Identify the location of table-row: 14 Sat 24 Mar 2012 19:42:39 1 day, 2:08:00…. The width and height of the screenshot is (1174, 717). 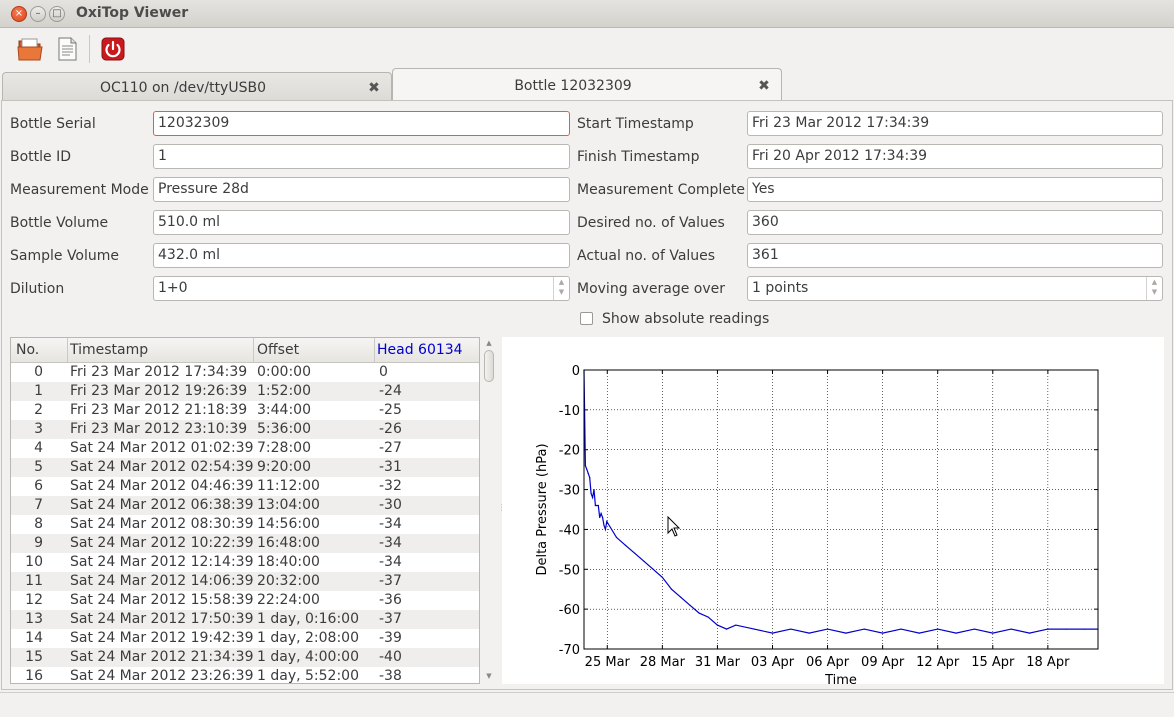
(245, 638).